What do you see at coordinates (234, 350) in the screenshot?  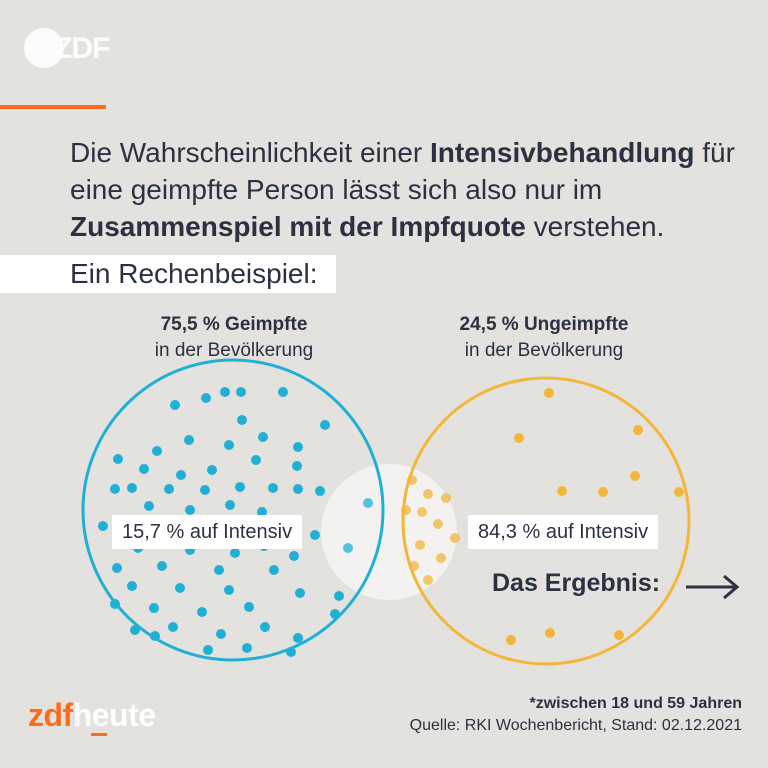 I see `vaccinated-subtitle: in der Bevölkerung` at bounding box center [234, 350].